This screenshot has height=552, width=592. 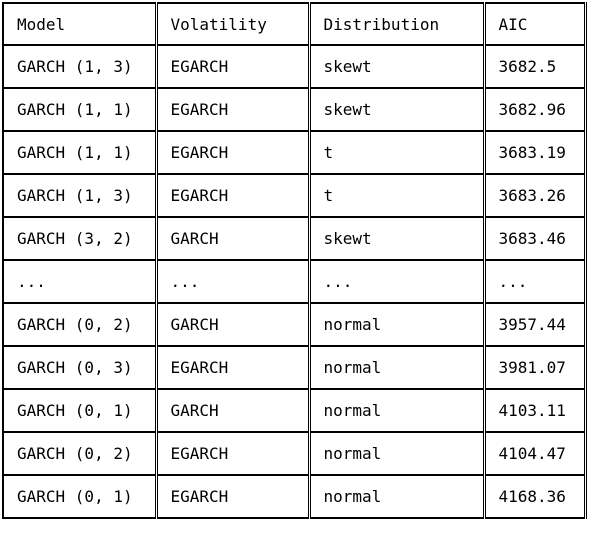 What do you see at coordinates (534, 109) in the screenshot?
I see `cell-aic: 3682.96` at bounding box center [534, 109].